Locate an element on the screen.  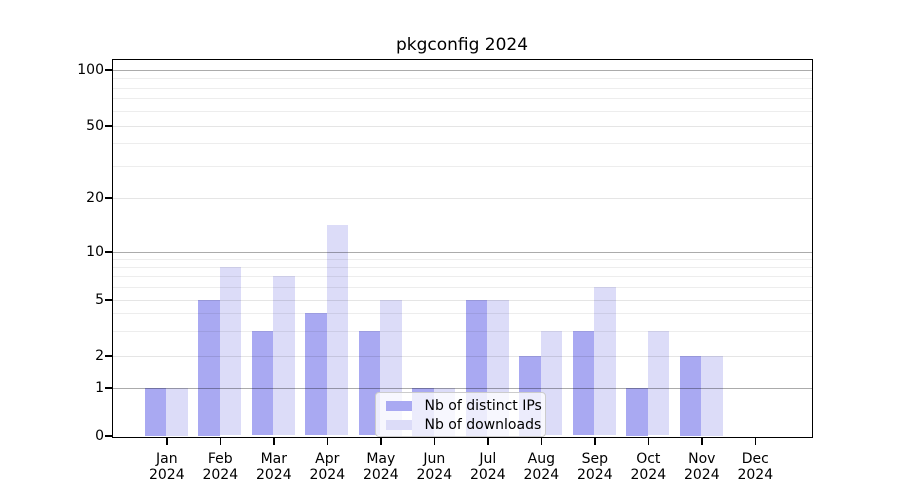
legend: Nb of distinct IPs Nb of downloads is located at coordinates (460, 414).